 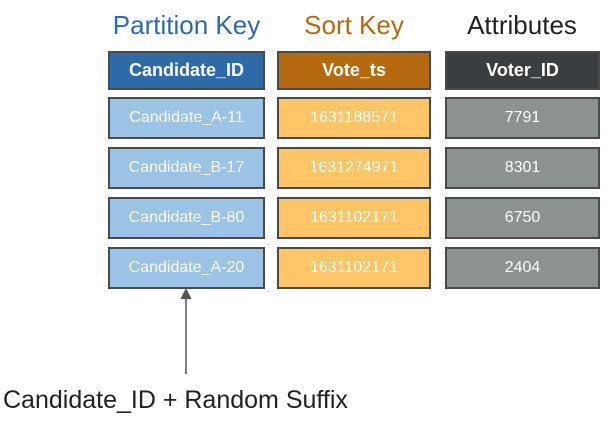 I want to click on attributes-title: Attributes, so click(x=522, y=25).